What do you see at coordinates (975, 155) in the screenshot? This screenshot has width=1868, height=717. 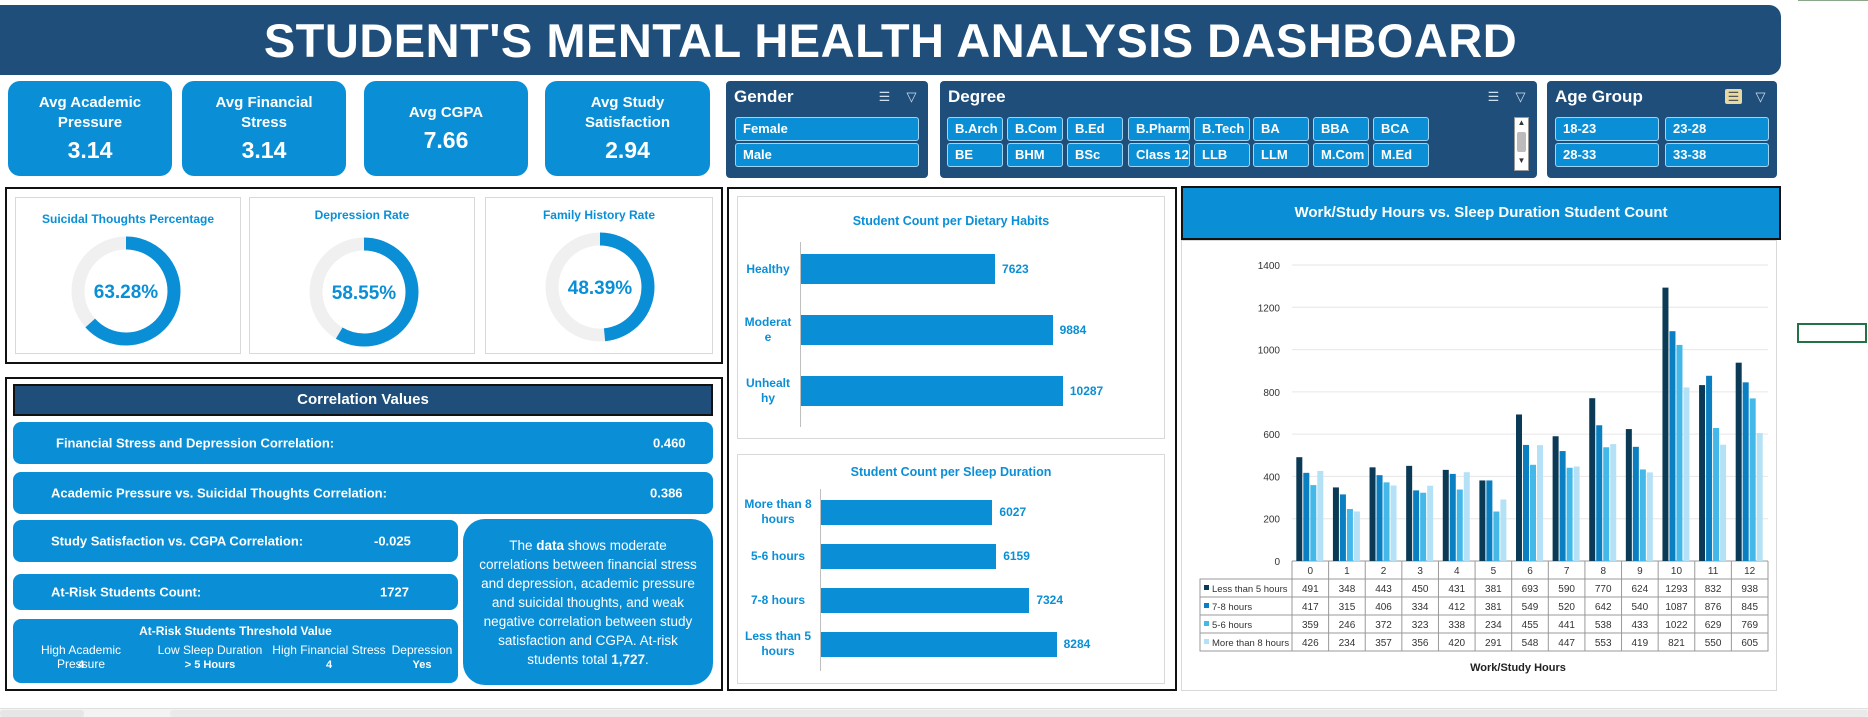 I see `slicer-item-degree: BE` at bounding box center [975, 155].